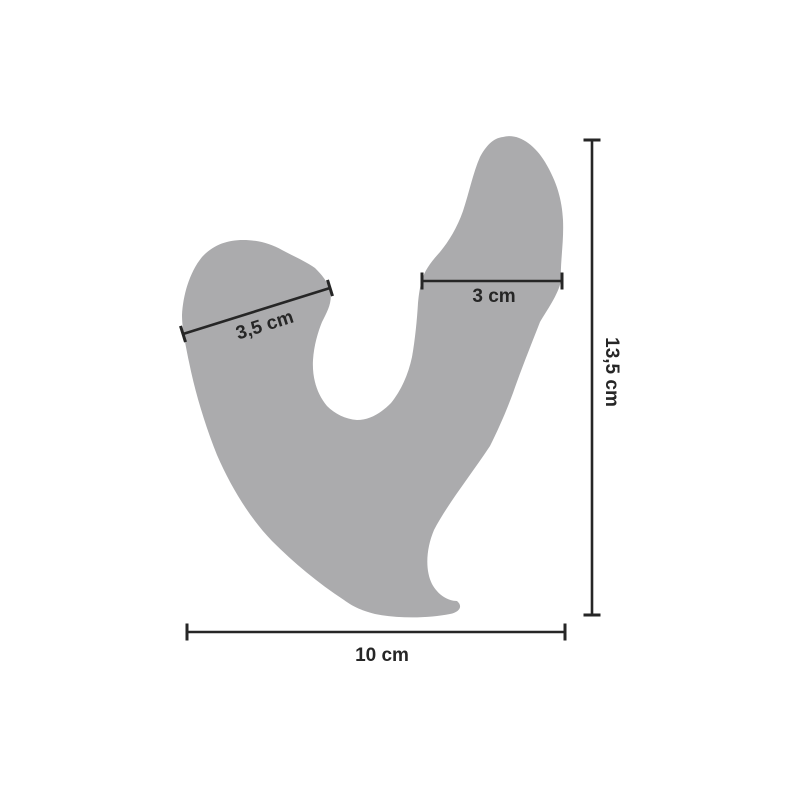 This screenshot has width=800, height=800. What do you see at coordinates (256, 311) in the screenshot?
I see `dimension-line-left-arm-width` at bounding box center [256, 311].